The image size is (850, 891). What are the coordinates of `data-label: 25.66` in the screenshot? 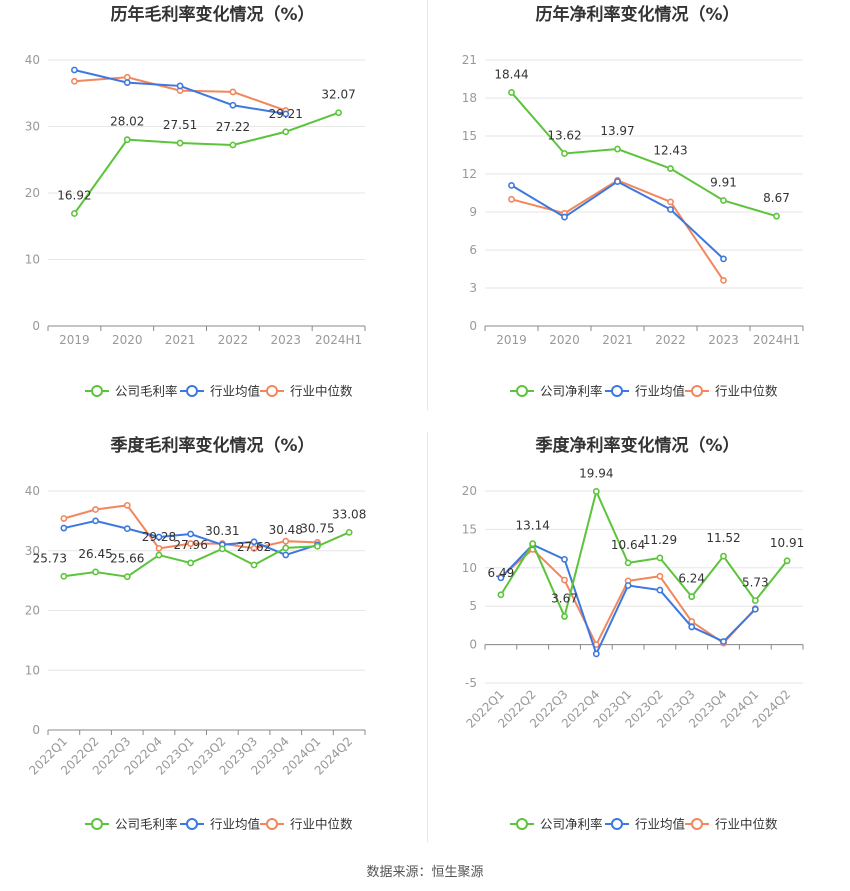 It's located at (127, 559).